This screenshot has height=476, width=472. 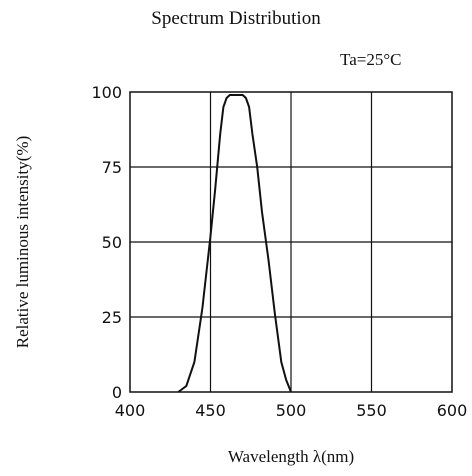 What do you see at coordinates (112, 242) in the screenshot?
I see `y-tick-label: 50` at bounding box center [112, 242].